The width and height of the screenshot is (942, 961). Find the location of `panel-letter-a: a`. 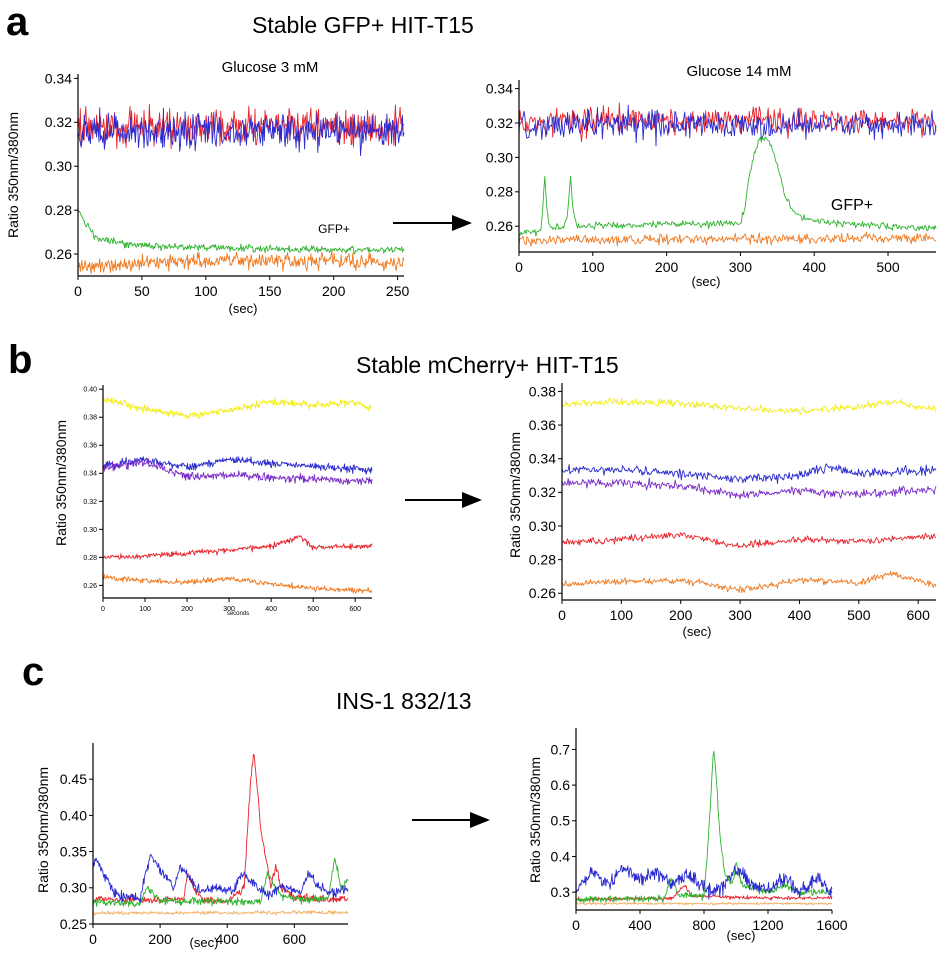

panel-letter-a: a is located at coordinates (17, 22).